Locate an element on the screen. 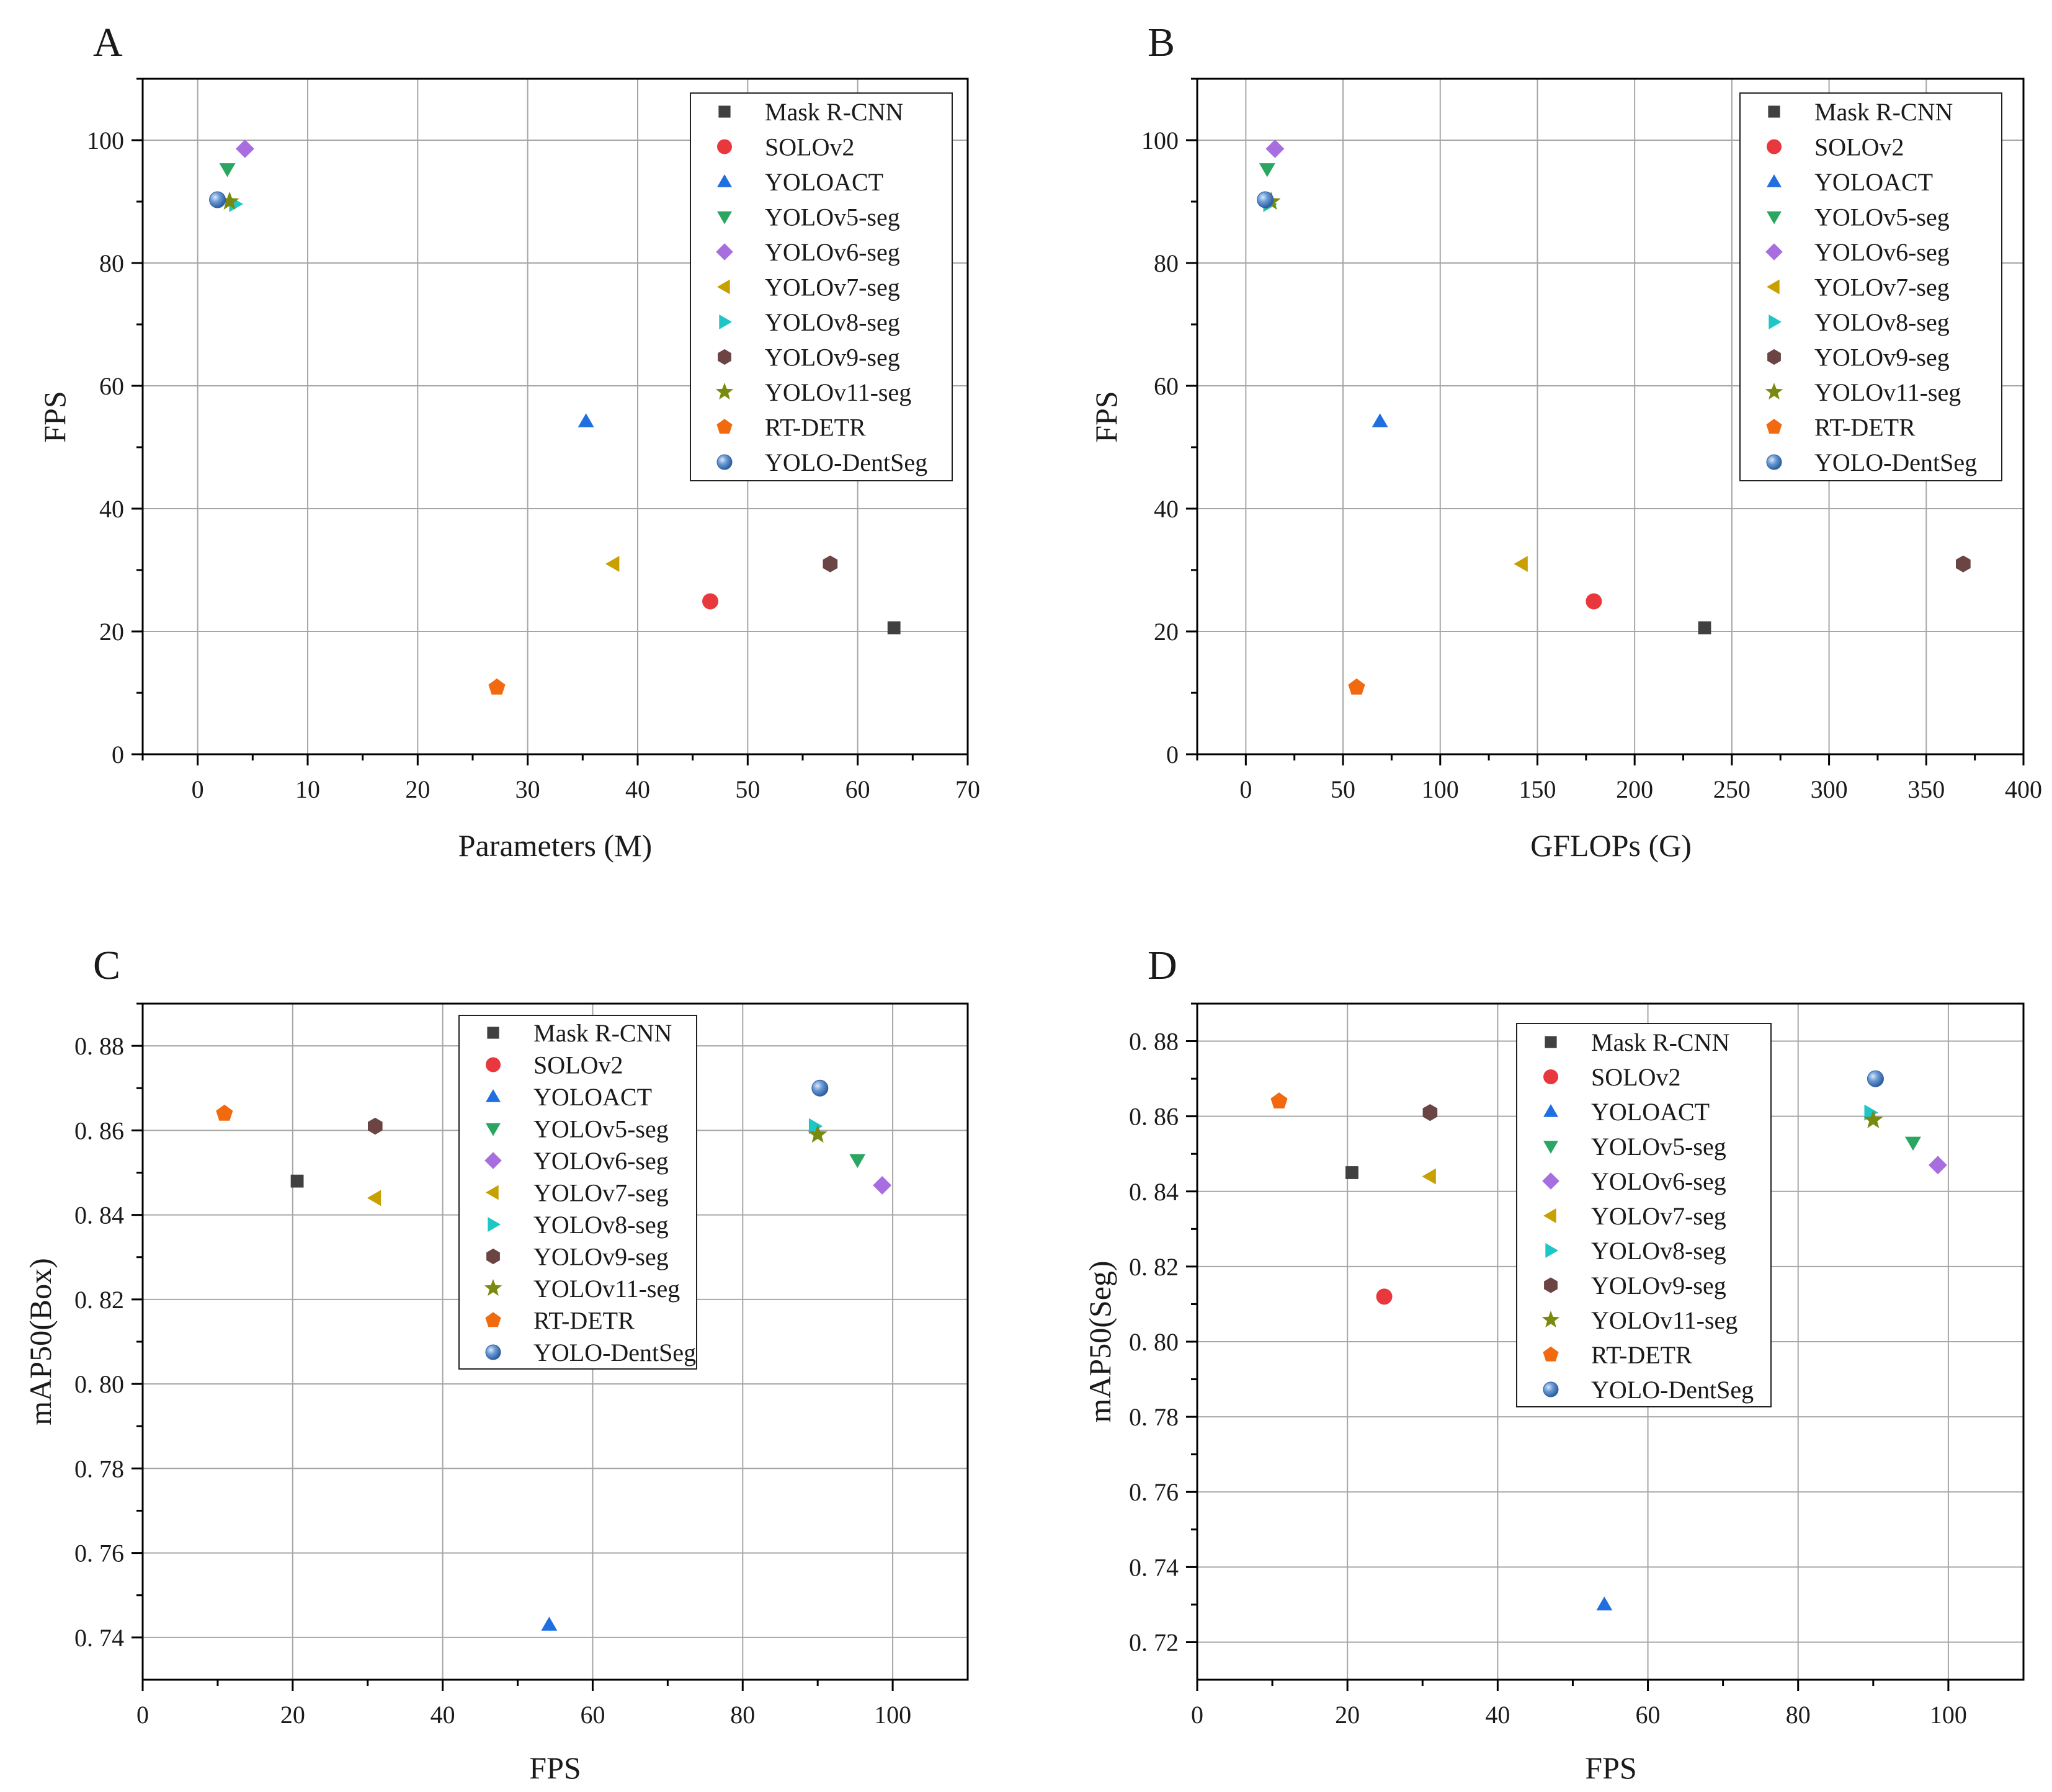 This screenshot has width=2052, height=1792. x-tick-label: 100 is located at coordinates (1949, 1715).